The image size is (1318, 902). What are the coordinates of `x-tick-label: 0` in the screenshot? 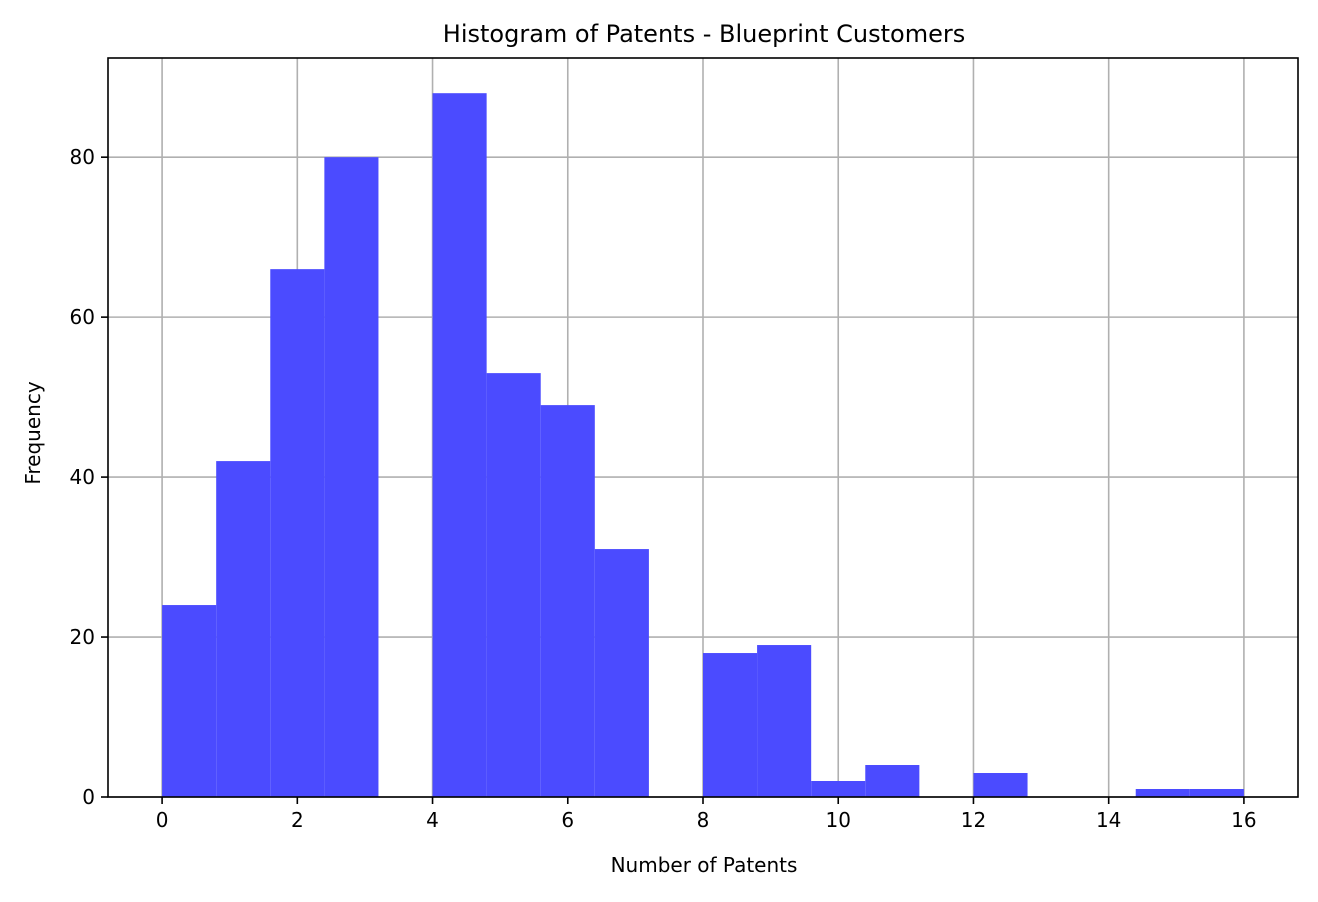 It's located at (162, 820).